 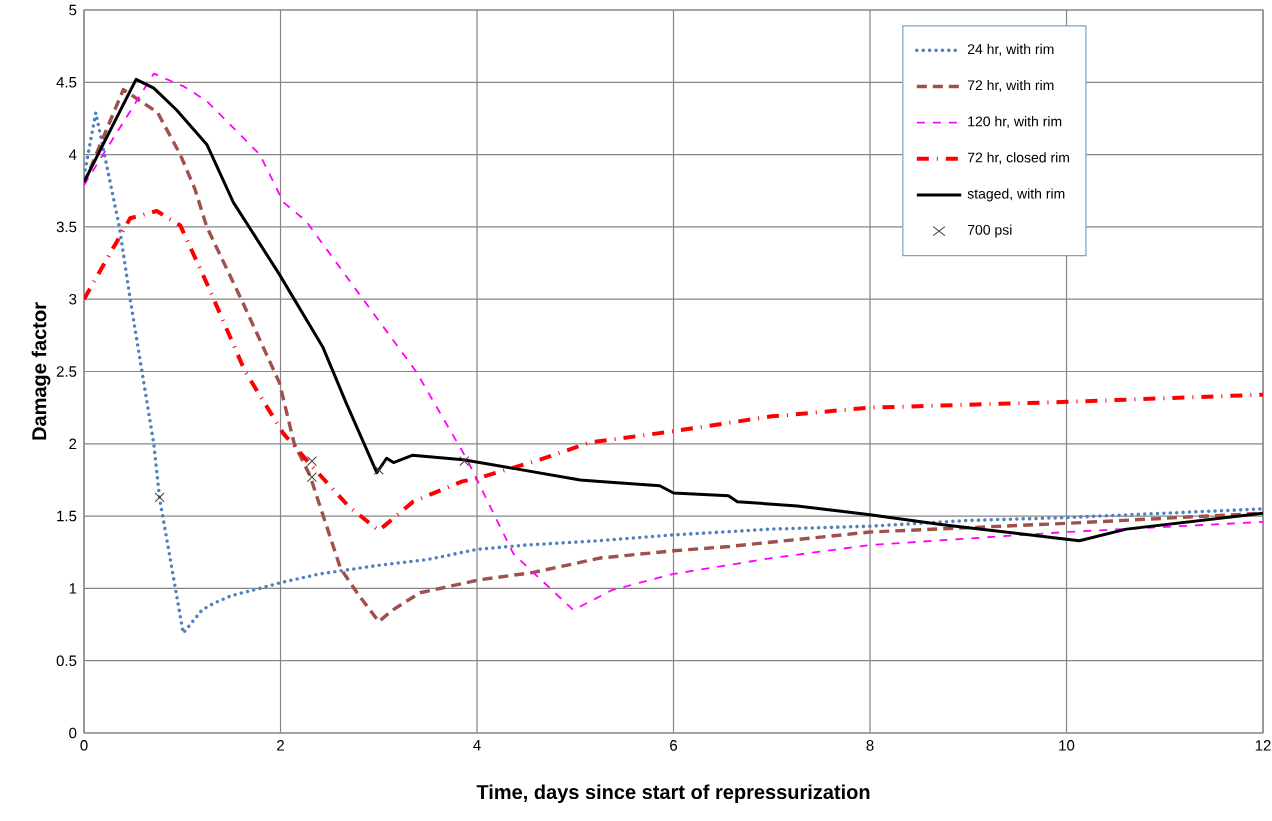 What do you see at coordinates (41, 371) in the screenshot?
I see `y-axis-title: Damage factor` at bounding box center [41, 371].